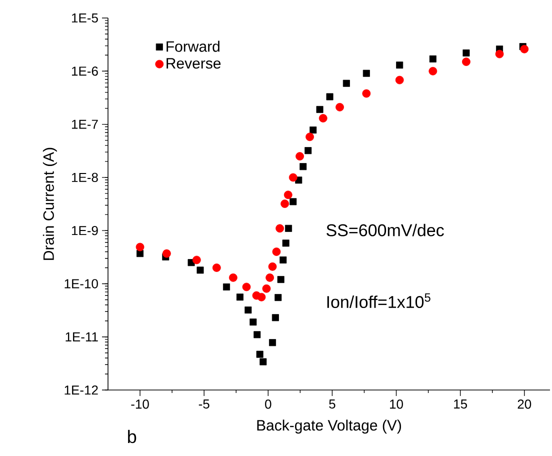 This screenshot has height=456, width=552. Describe the element at coordinates (81, 390) in the screenshot. I see `y-tick-label: 1E-12` at that location.